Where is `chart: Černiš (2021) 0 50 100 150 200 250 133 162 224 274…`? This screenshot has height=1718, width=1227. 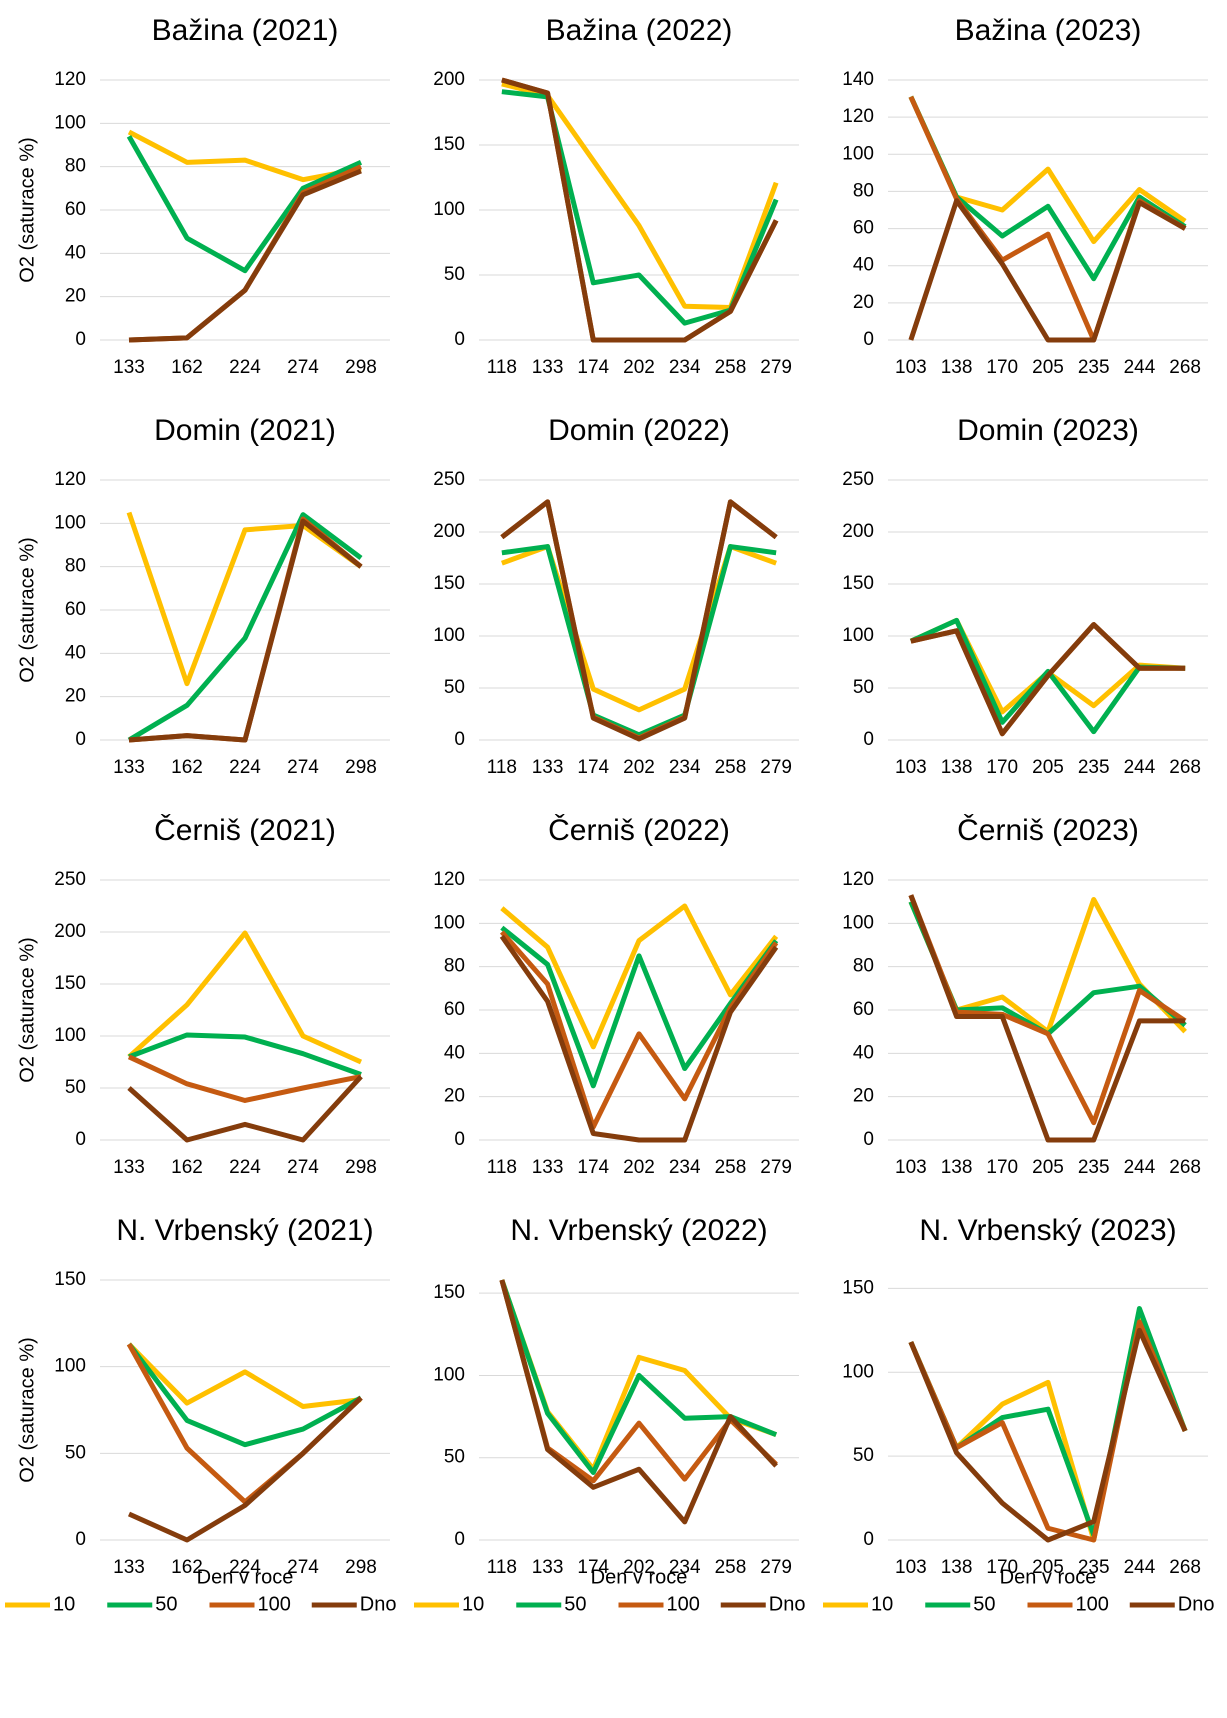 chart: Černiš (2021) 0 50 100 150 200 250 133 162 224 274… is located at coordinates (203, 995).